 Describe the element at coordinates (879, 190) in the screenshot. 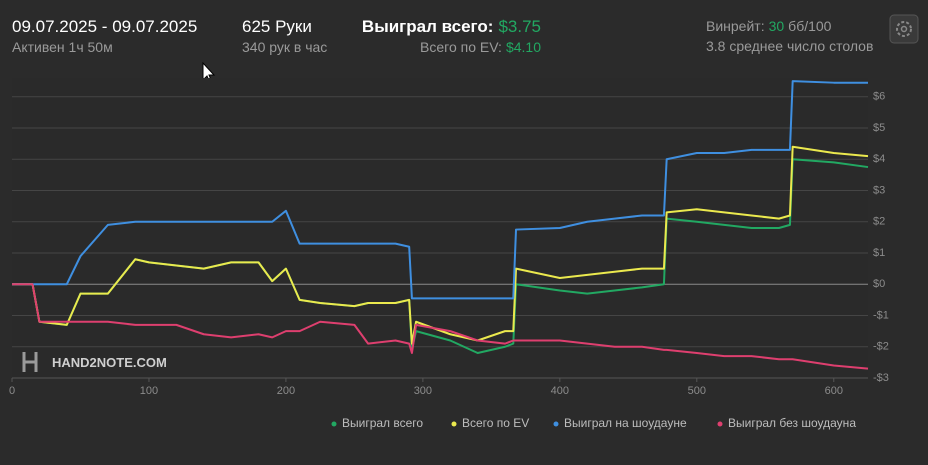

I see `y-tick-label: $3` at that location.